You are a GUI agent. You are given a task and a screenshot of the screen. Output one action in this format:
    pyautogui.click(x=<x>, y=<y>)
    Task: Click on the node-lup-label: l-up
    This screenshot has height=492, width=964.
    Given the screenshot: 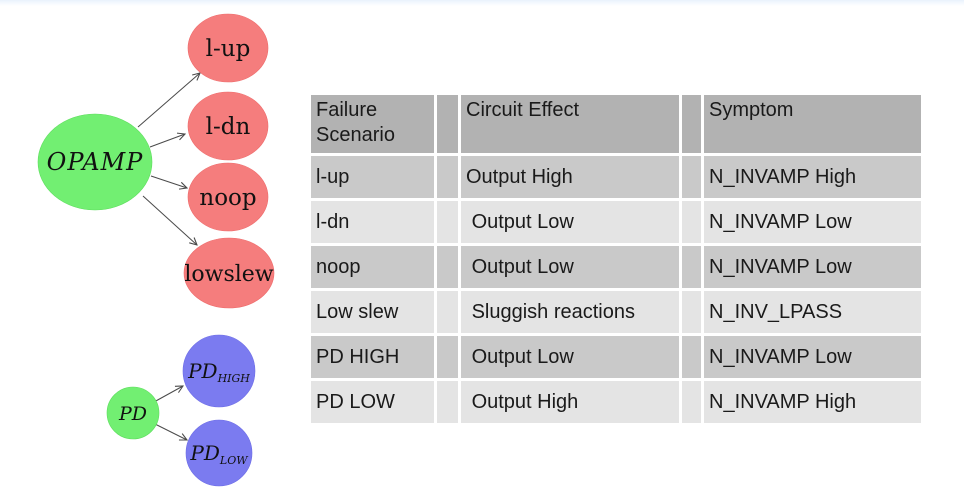 What is the action you would take?
    pyautogui.click(x=228, y=49)
    